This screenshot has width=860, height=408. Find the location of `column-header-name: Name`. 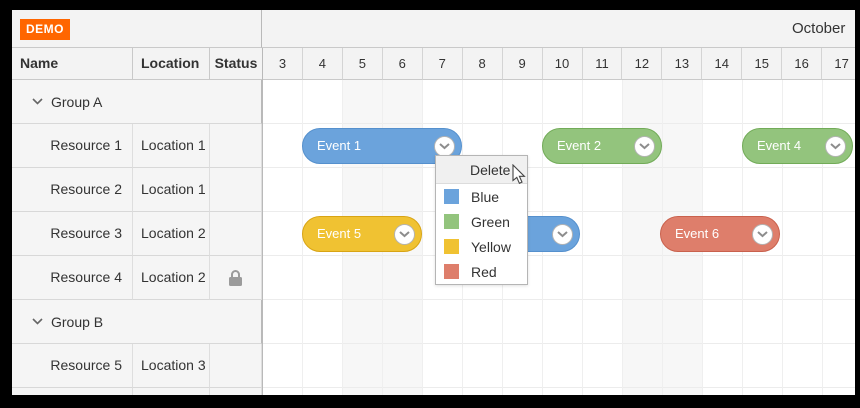

column-header-name: Name is located at coordinates (72, 64).